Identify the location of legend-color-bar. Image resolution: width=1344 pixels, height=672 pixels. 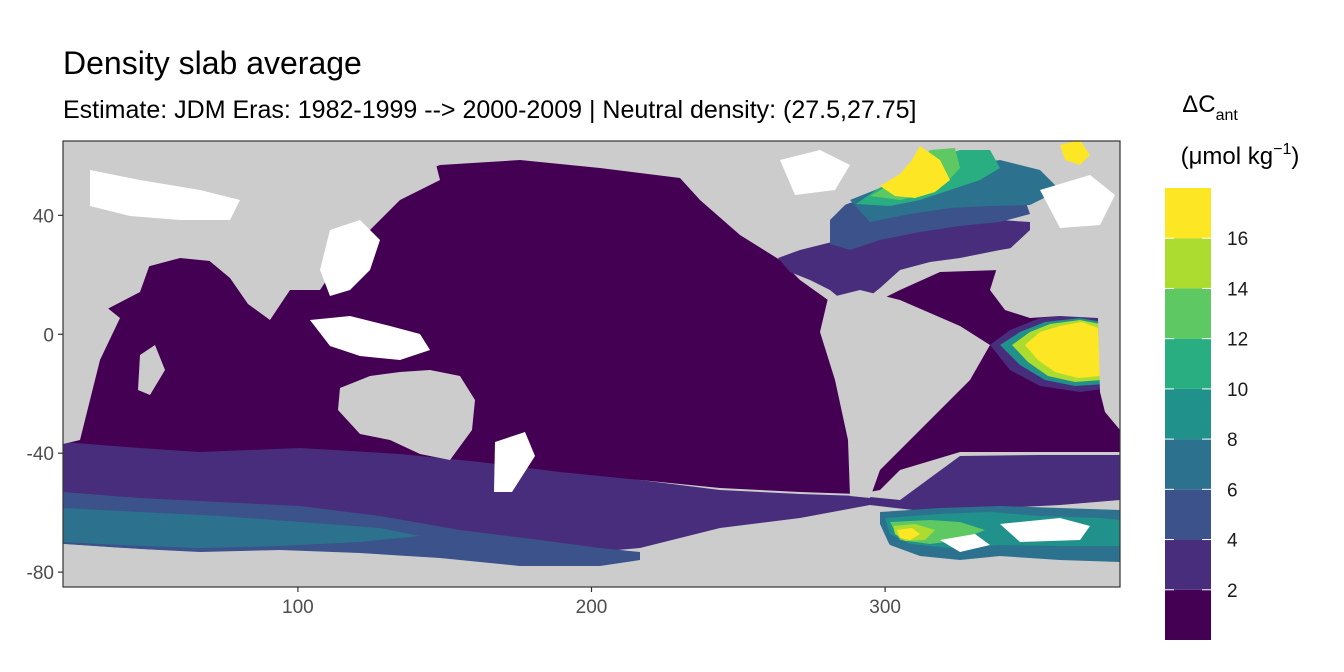
(1188, 414).